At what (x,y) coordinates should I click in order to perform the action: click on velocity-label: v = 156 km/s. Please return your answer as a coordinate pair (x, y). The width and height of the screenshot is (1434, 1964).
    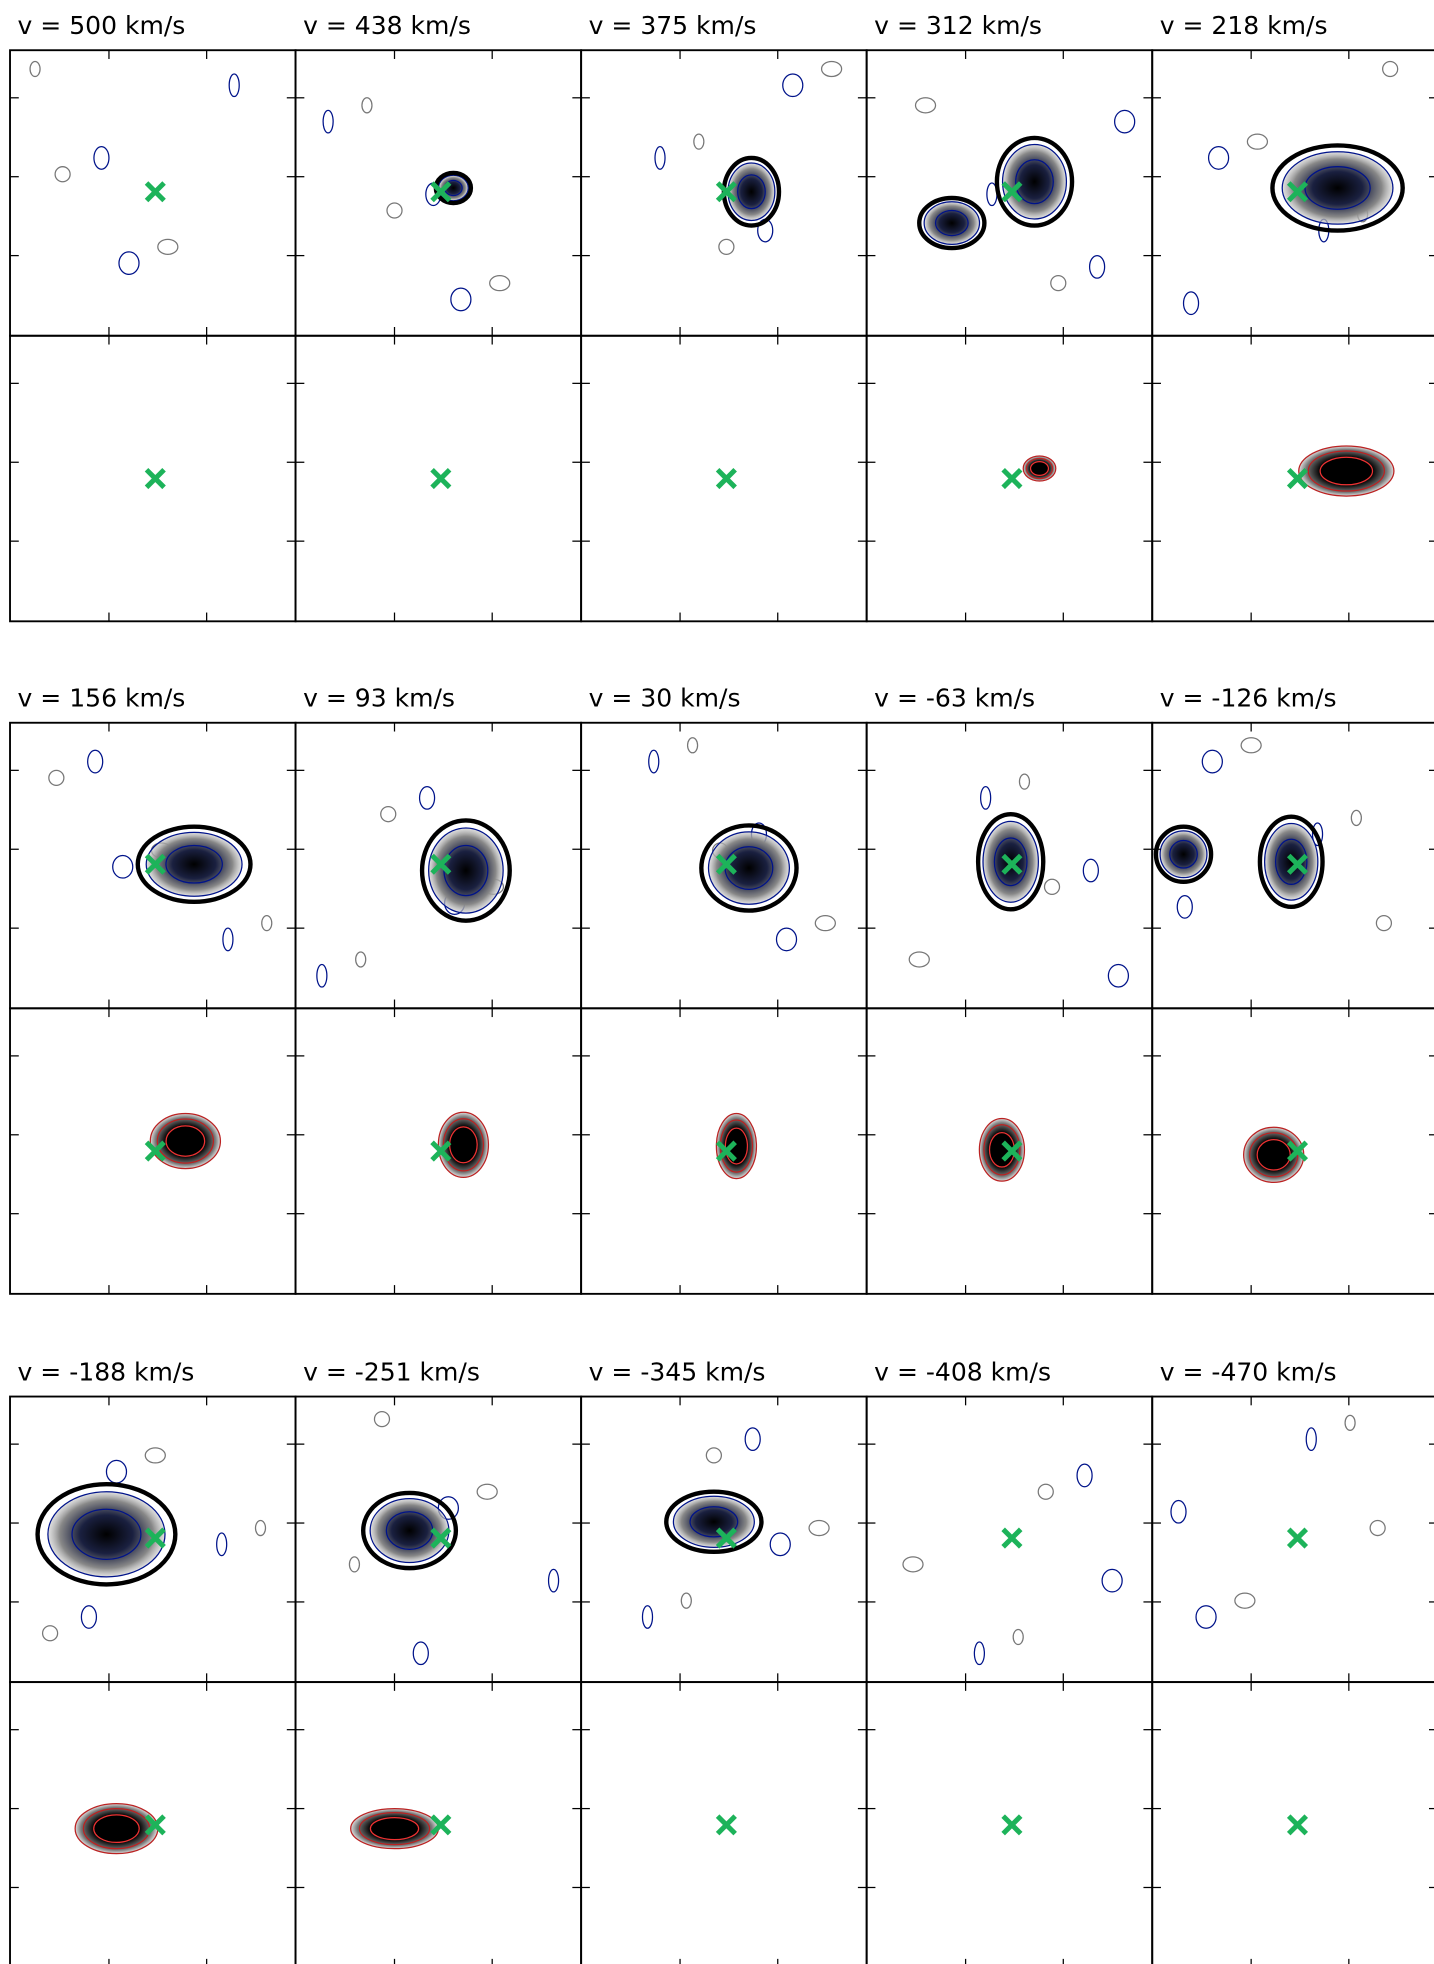
    Looking at the image, I should click on (102, 697).